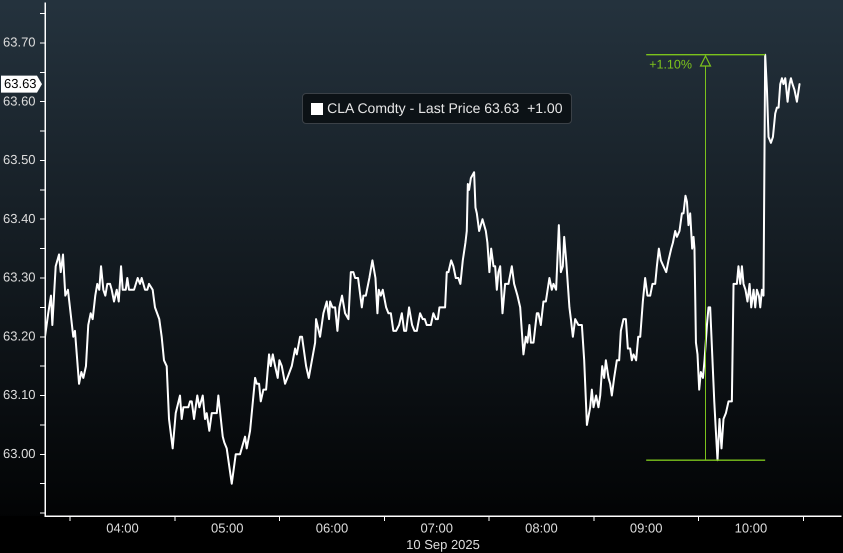  I want to click on y-tick-label: 63.20, so click(19, 336).